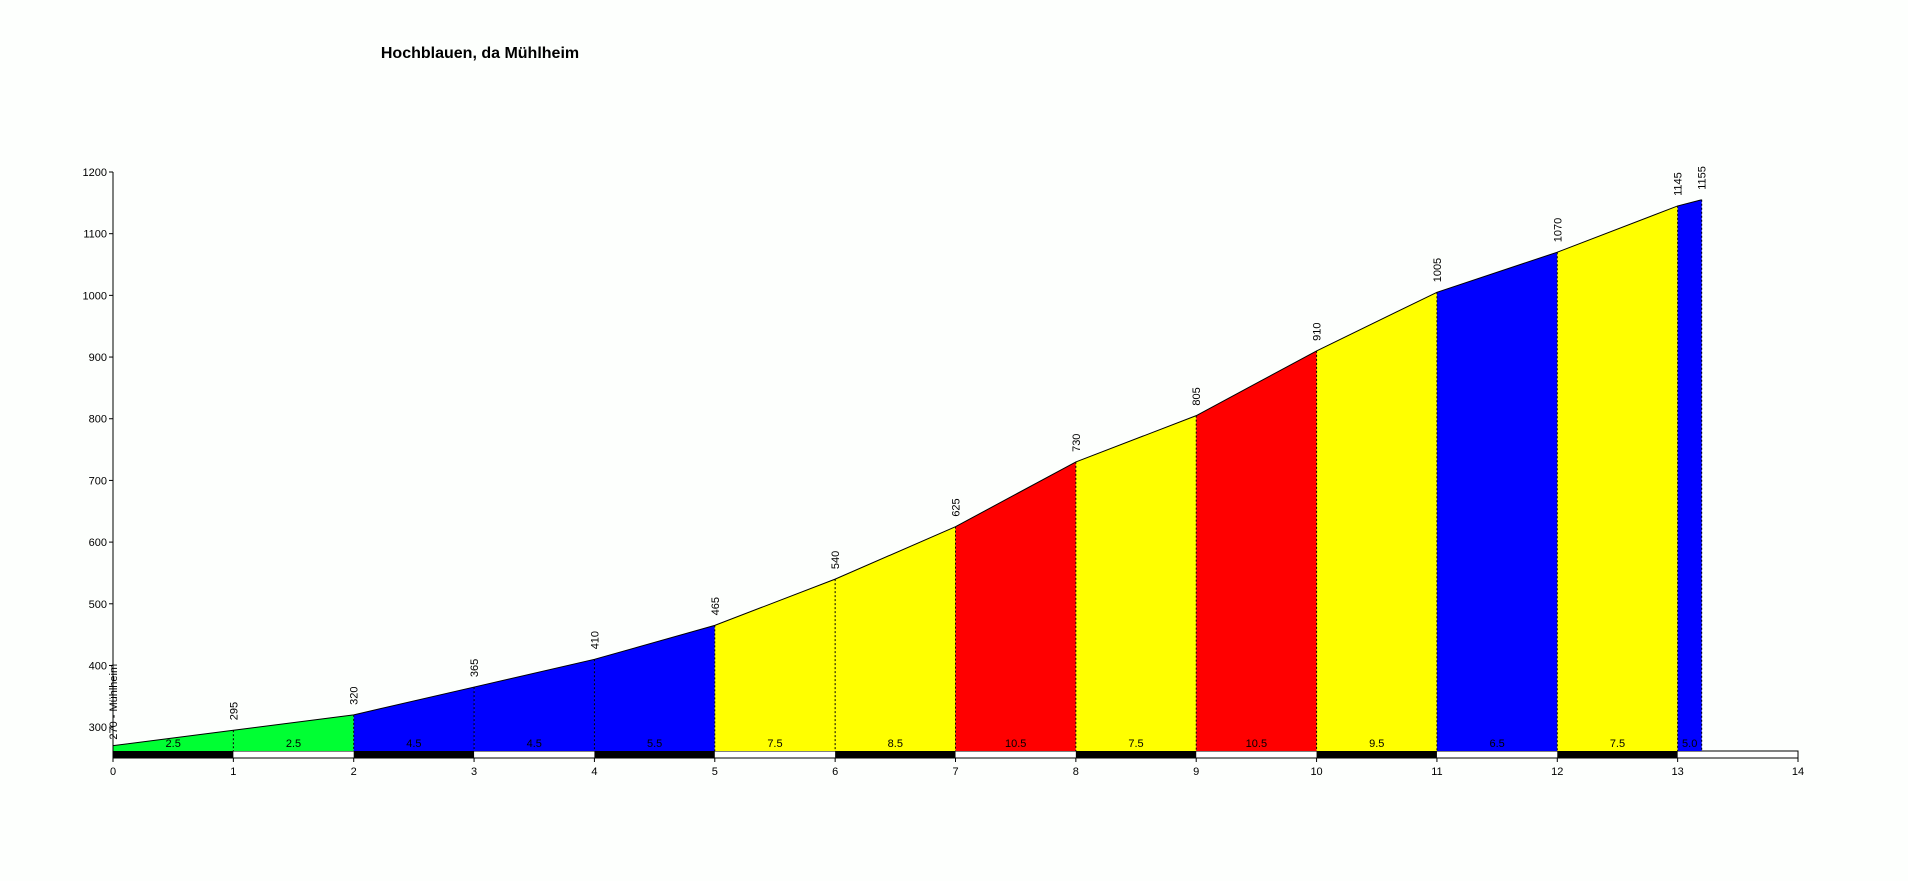  What do you see at coordinates (1316, 772) in the screenshot?
I see `x-tick-label: 10` at bounding box center [1316, 772].